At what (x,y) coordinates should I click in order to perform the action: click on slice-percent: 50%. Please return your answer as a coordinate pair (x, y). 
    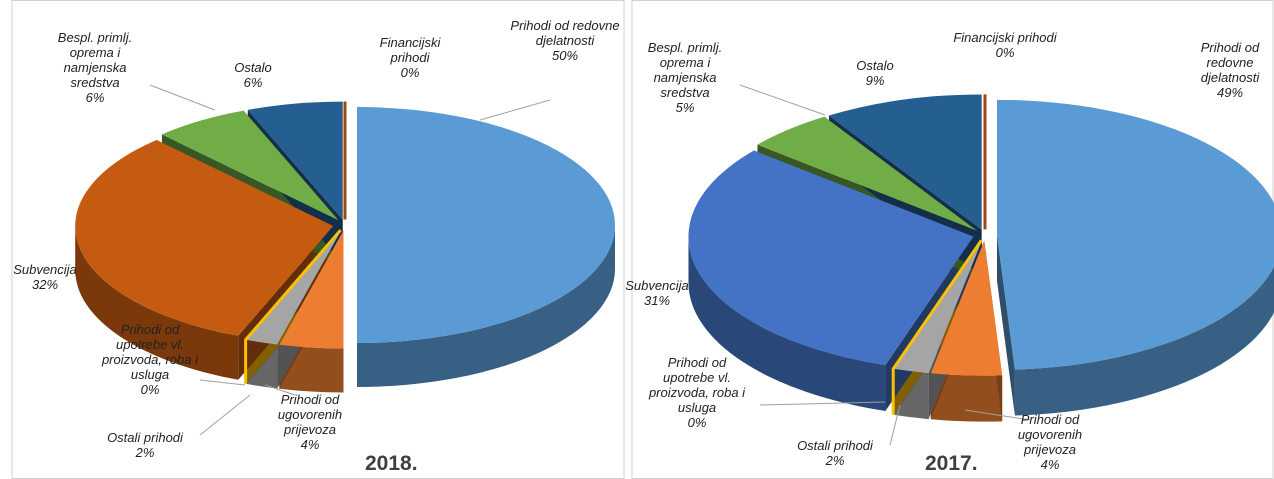
    Looking at the image, I should click on (565, 55).